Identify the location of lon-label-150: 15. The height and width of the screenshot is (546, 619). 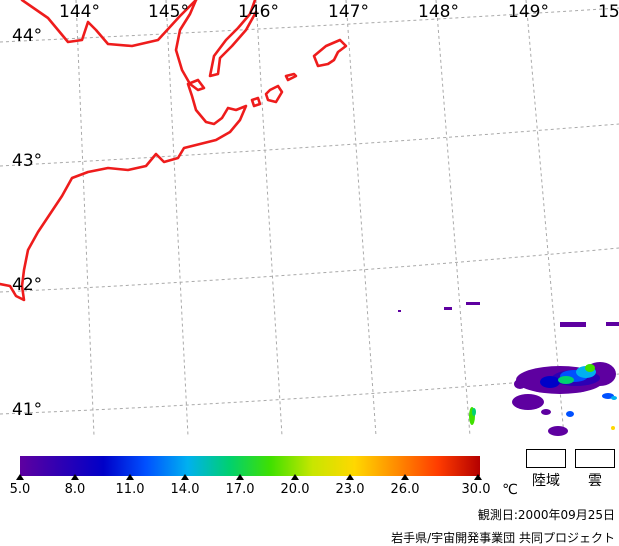
(608, 12).